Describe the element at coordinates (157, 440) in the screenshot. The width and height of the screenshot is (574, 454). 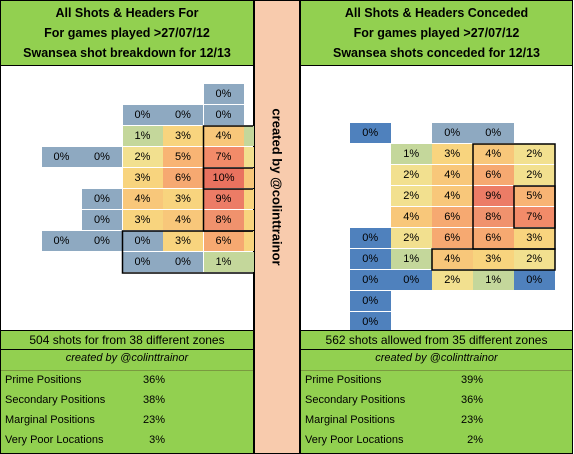
I see `stat-value: 3%` at that location.